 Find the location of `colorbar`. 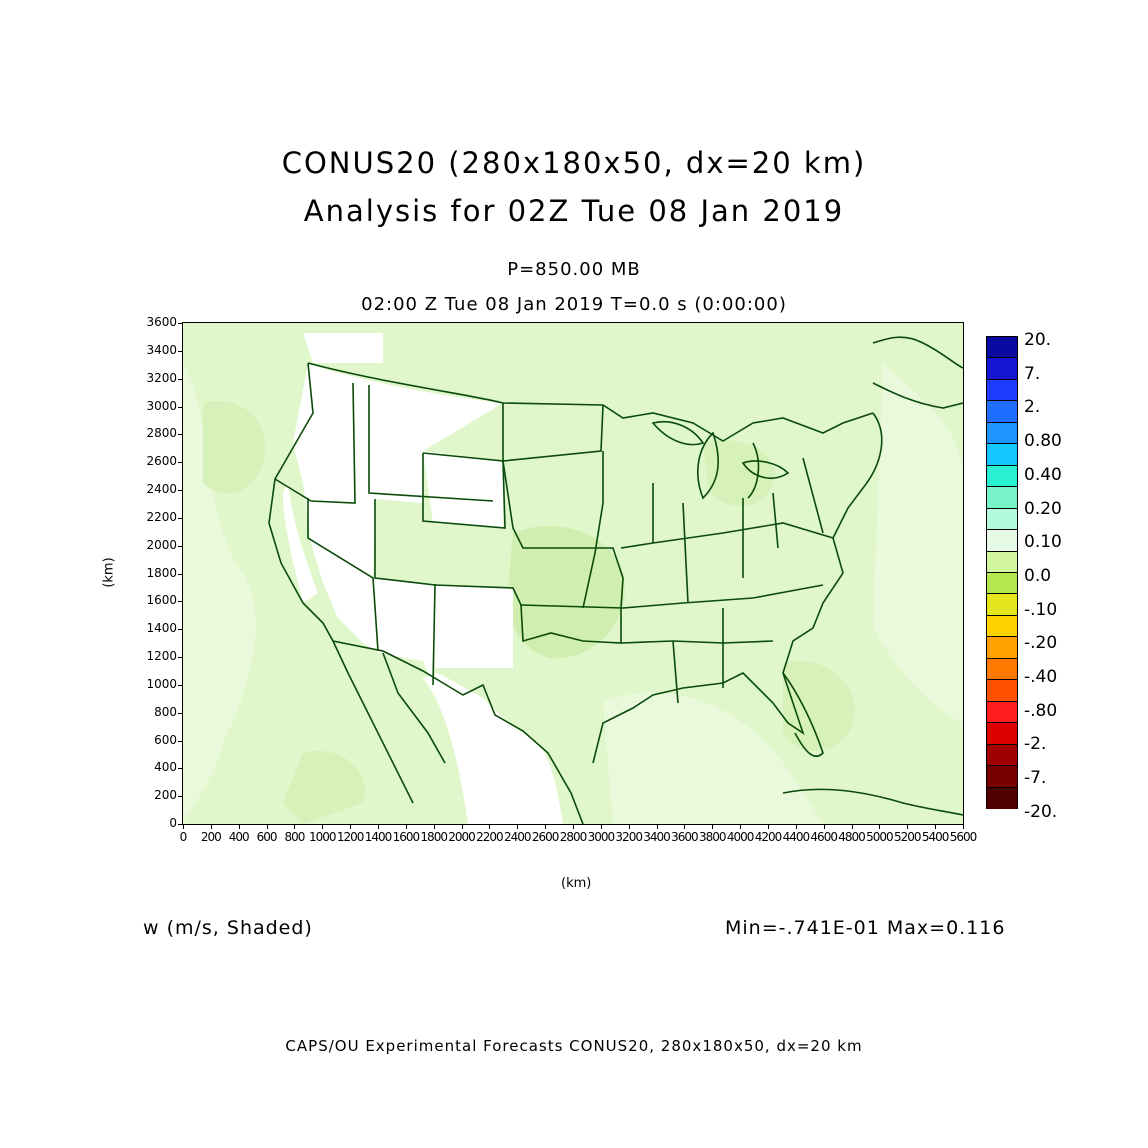

colorbar is located at coordinates (1002, 572).